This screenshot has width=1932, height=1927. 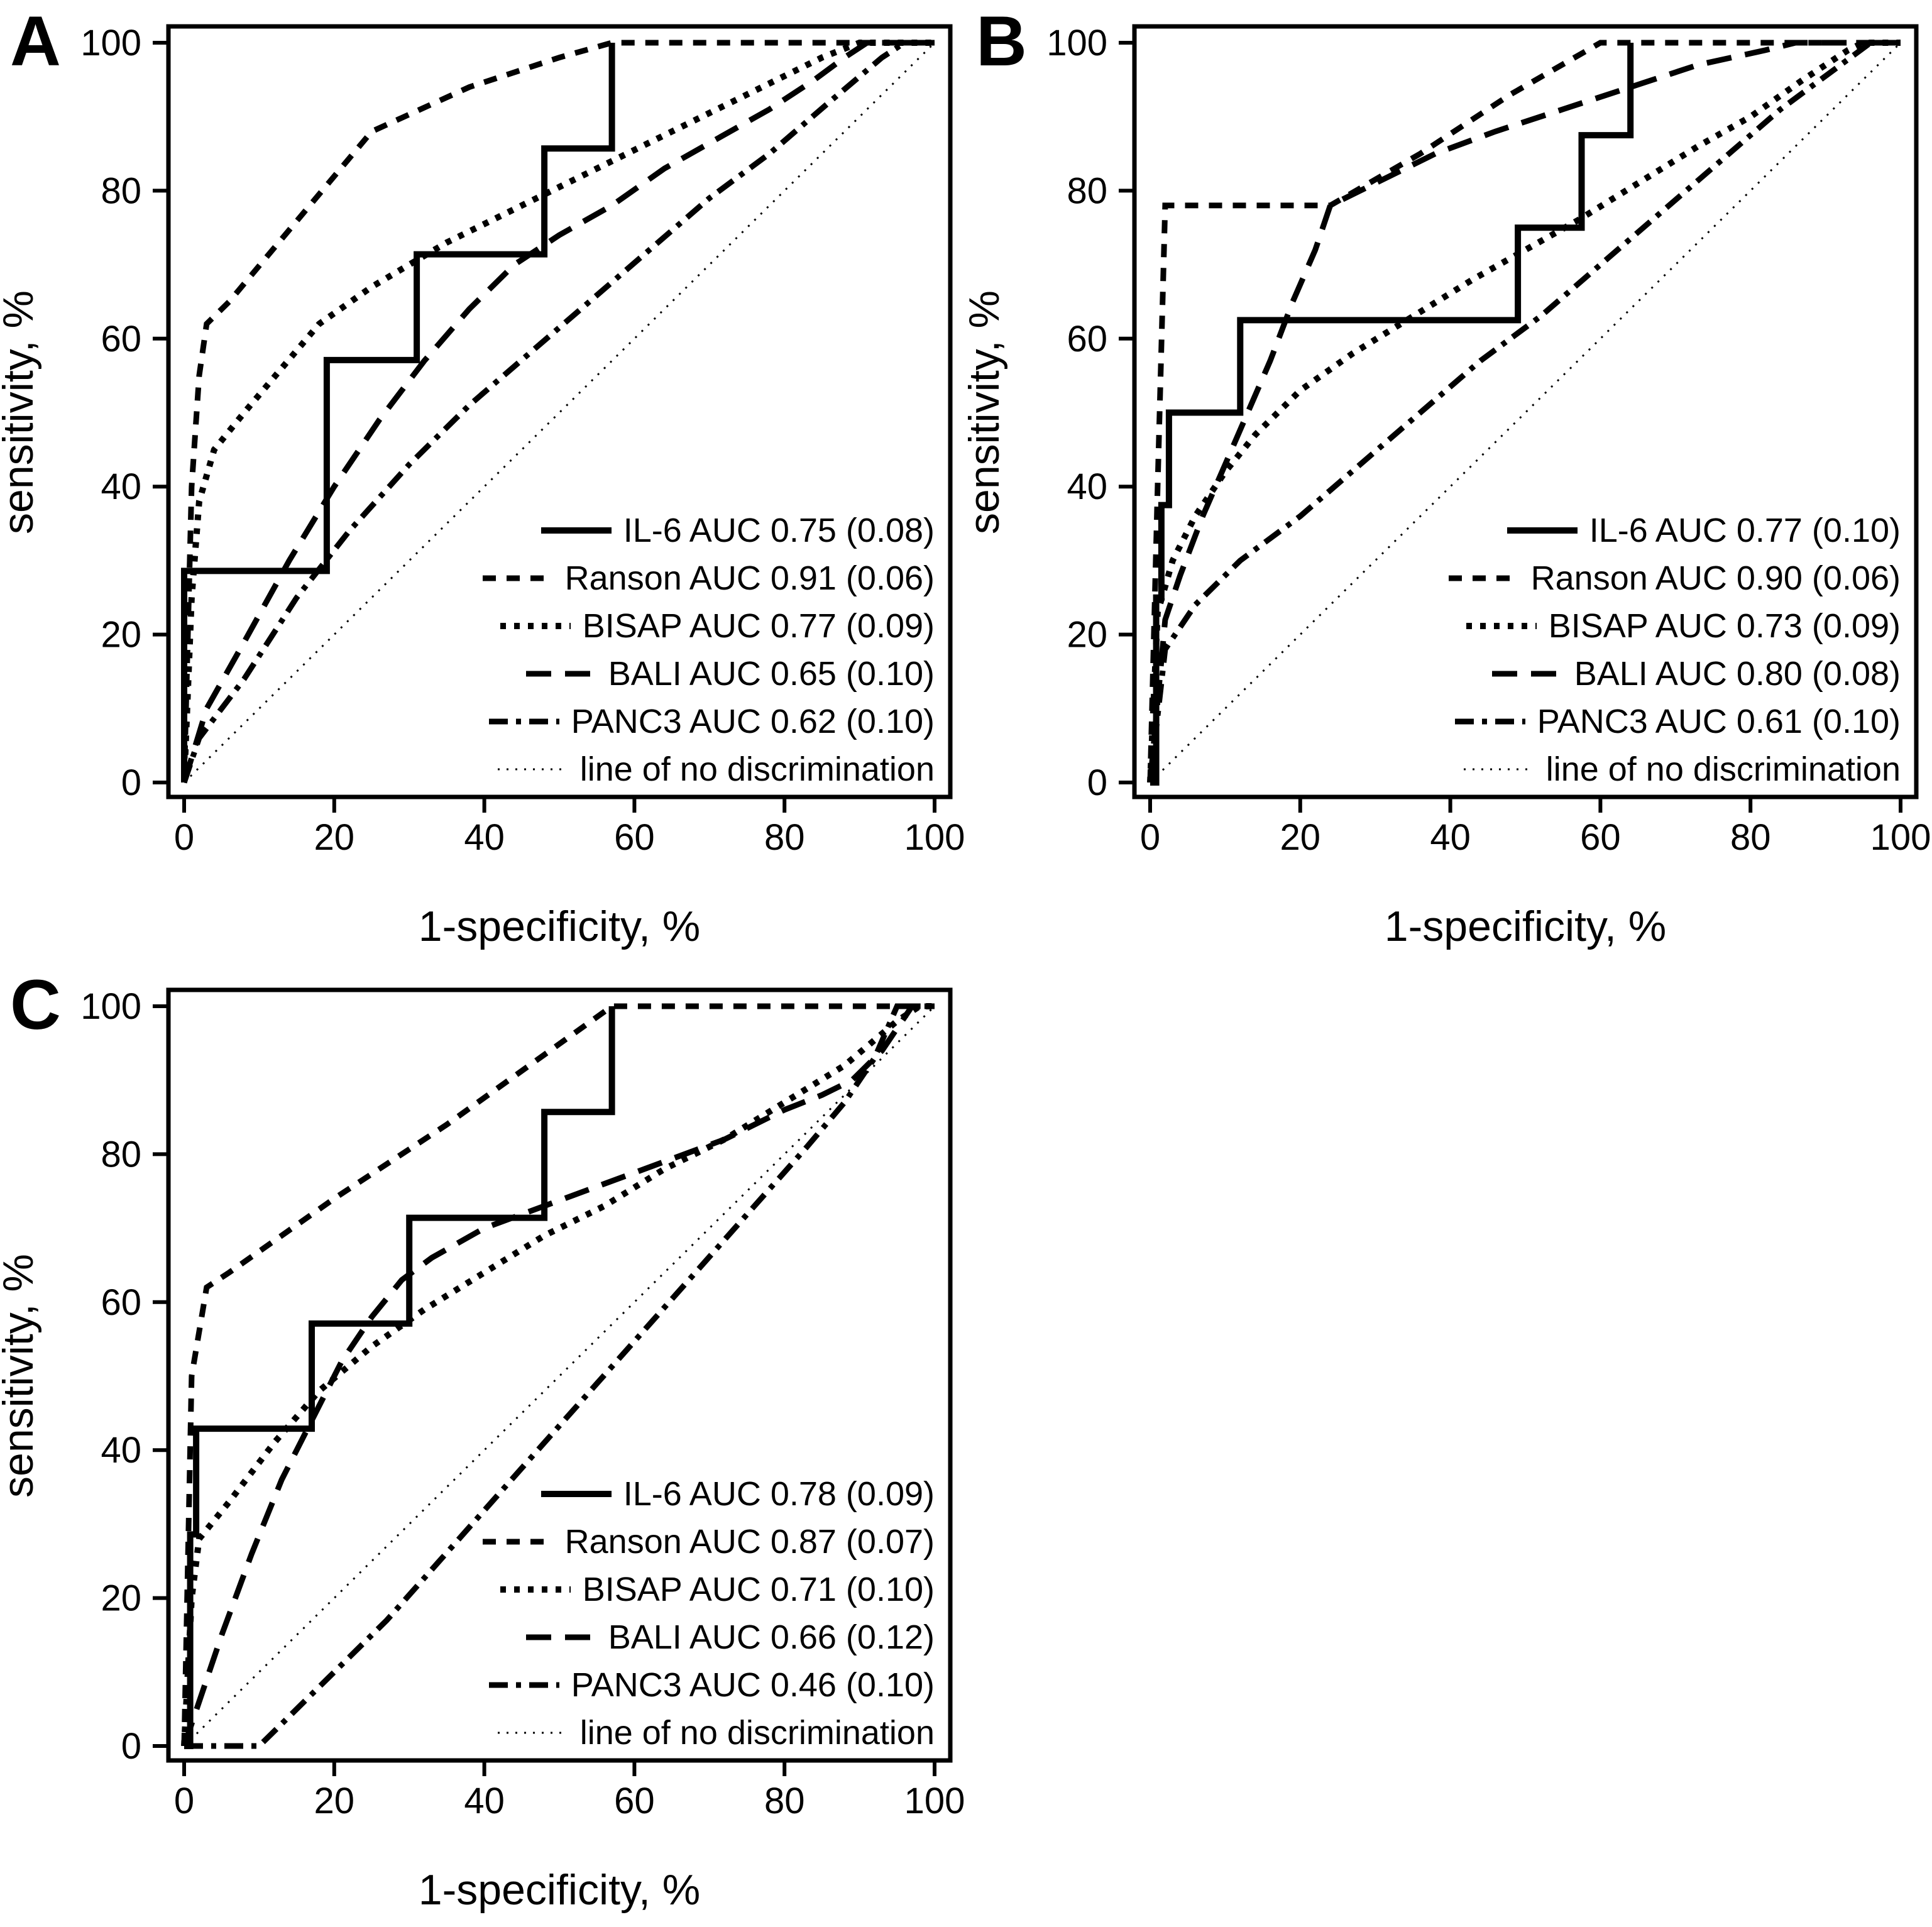 What do you see at coordinates (758, 626) in the screenshot?
I see `legend-label-bisap: BISAP AUC 0.77 (0.09)` at bounding box center [758, 626].